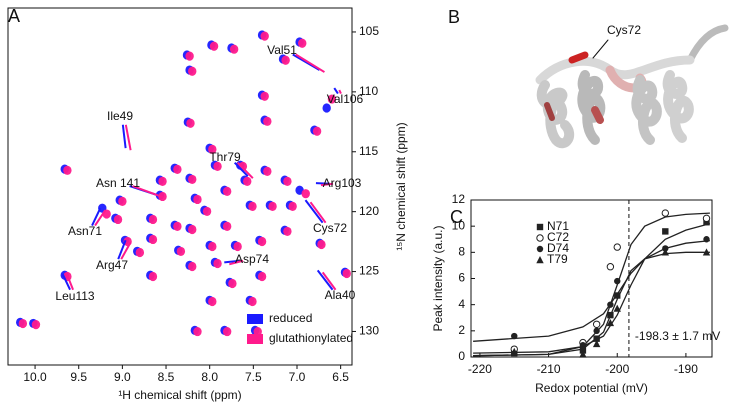  Describe the element at coordinates (120, 116) in the screenshot. I see `annotation: Ile49` at that location.